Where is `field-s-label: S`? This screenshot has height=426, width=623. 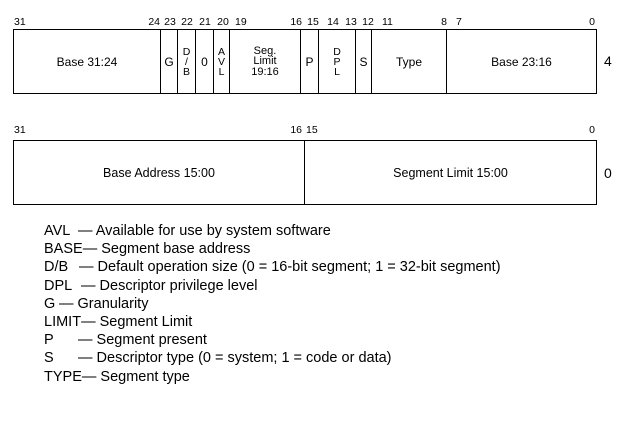 field-s-label: S is located at coordinates (363, 61).